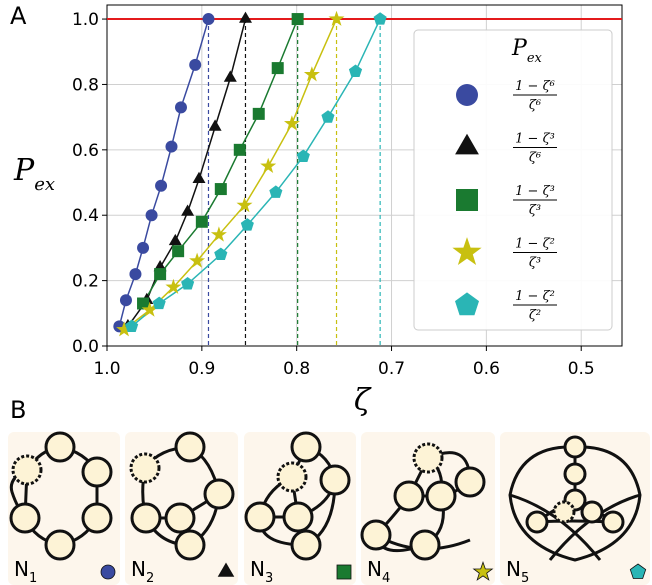 This screenshot has width=652, height=585. Describe the element at coordinates (201, 369) in the screenshot. I see `x-tick-label: 0.9` at that location.